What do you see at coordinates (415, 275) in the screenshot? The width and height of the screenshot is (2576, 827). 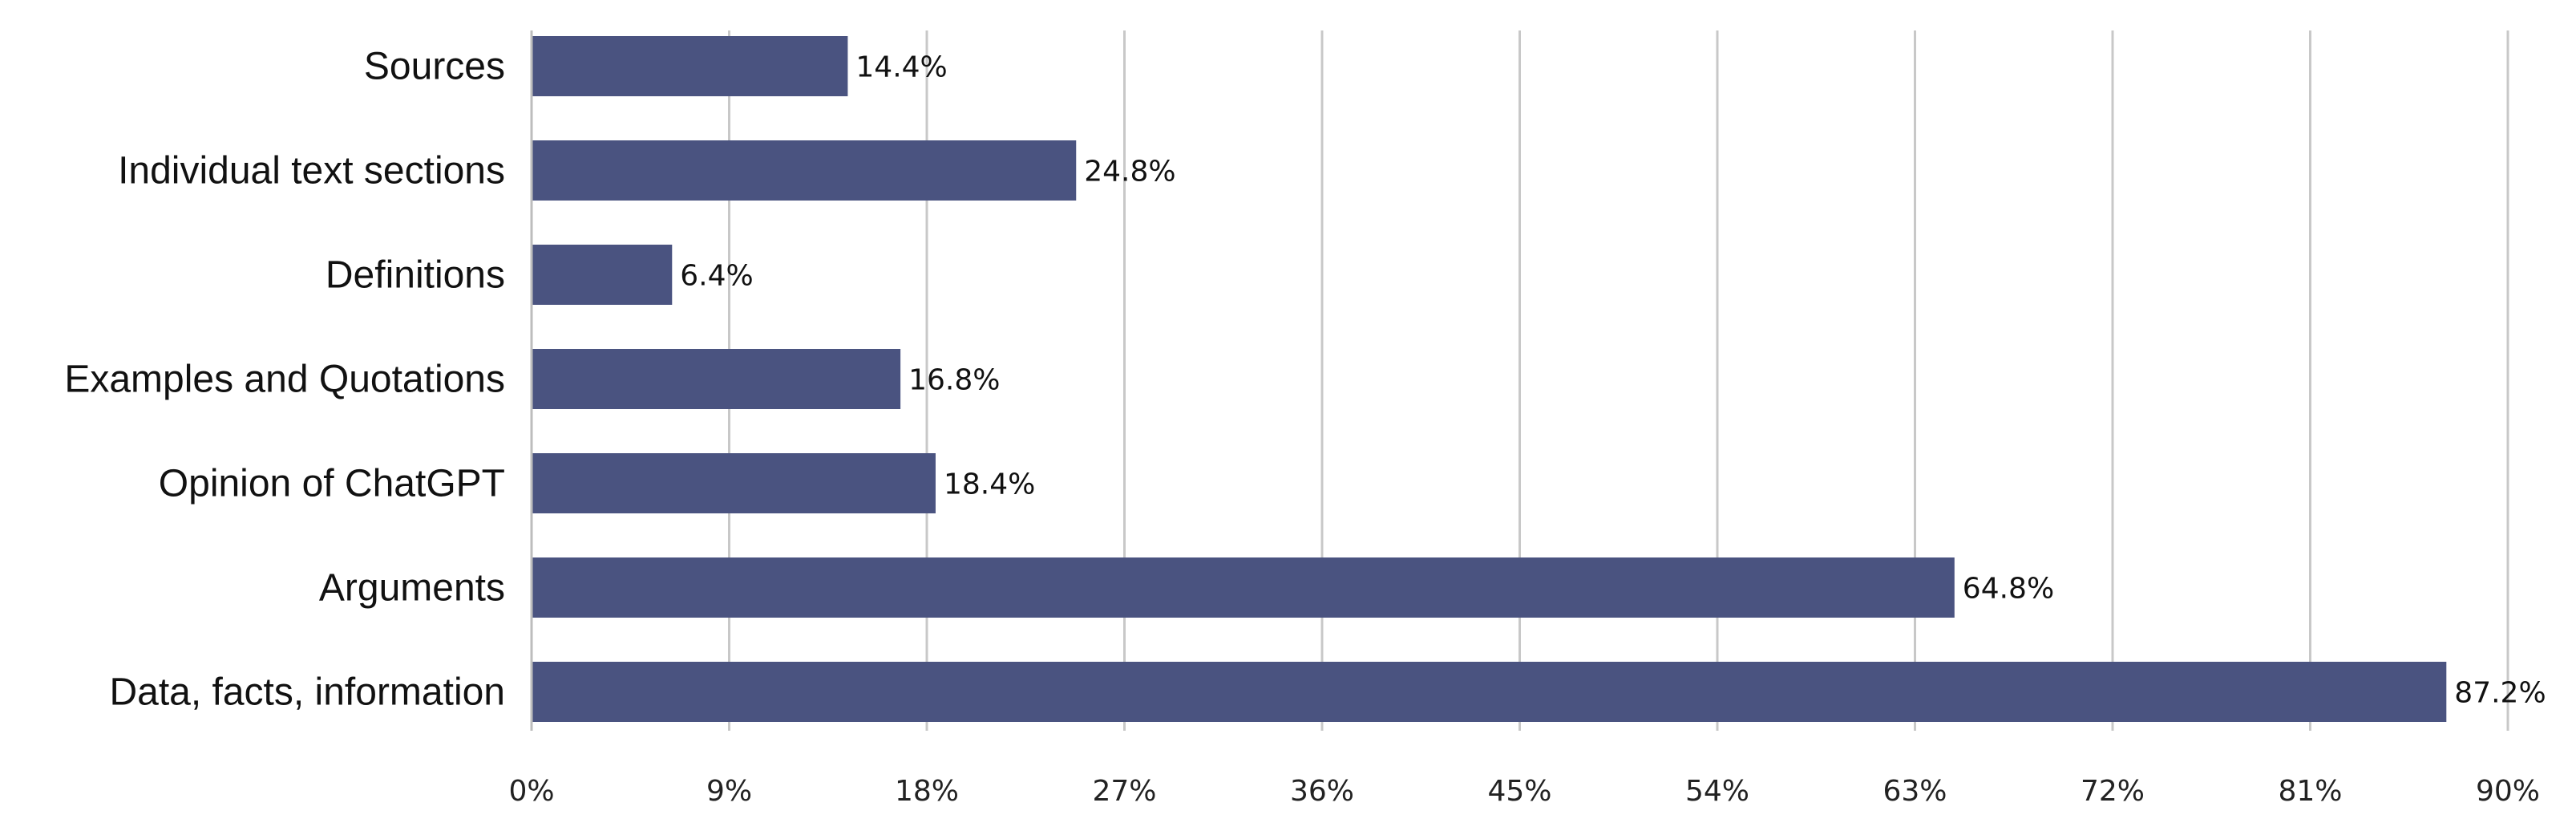 I see `category-label: Definitions` at bounding box center [415, 275].